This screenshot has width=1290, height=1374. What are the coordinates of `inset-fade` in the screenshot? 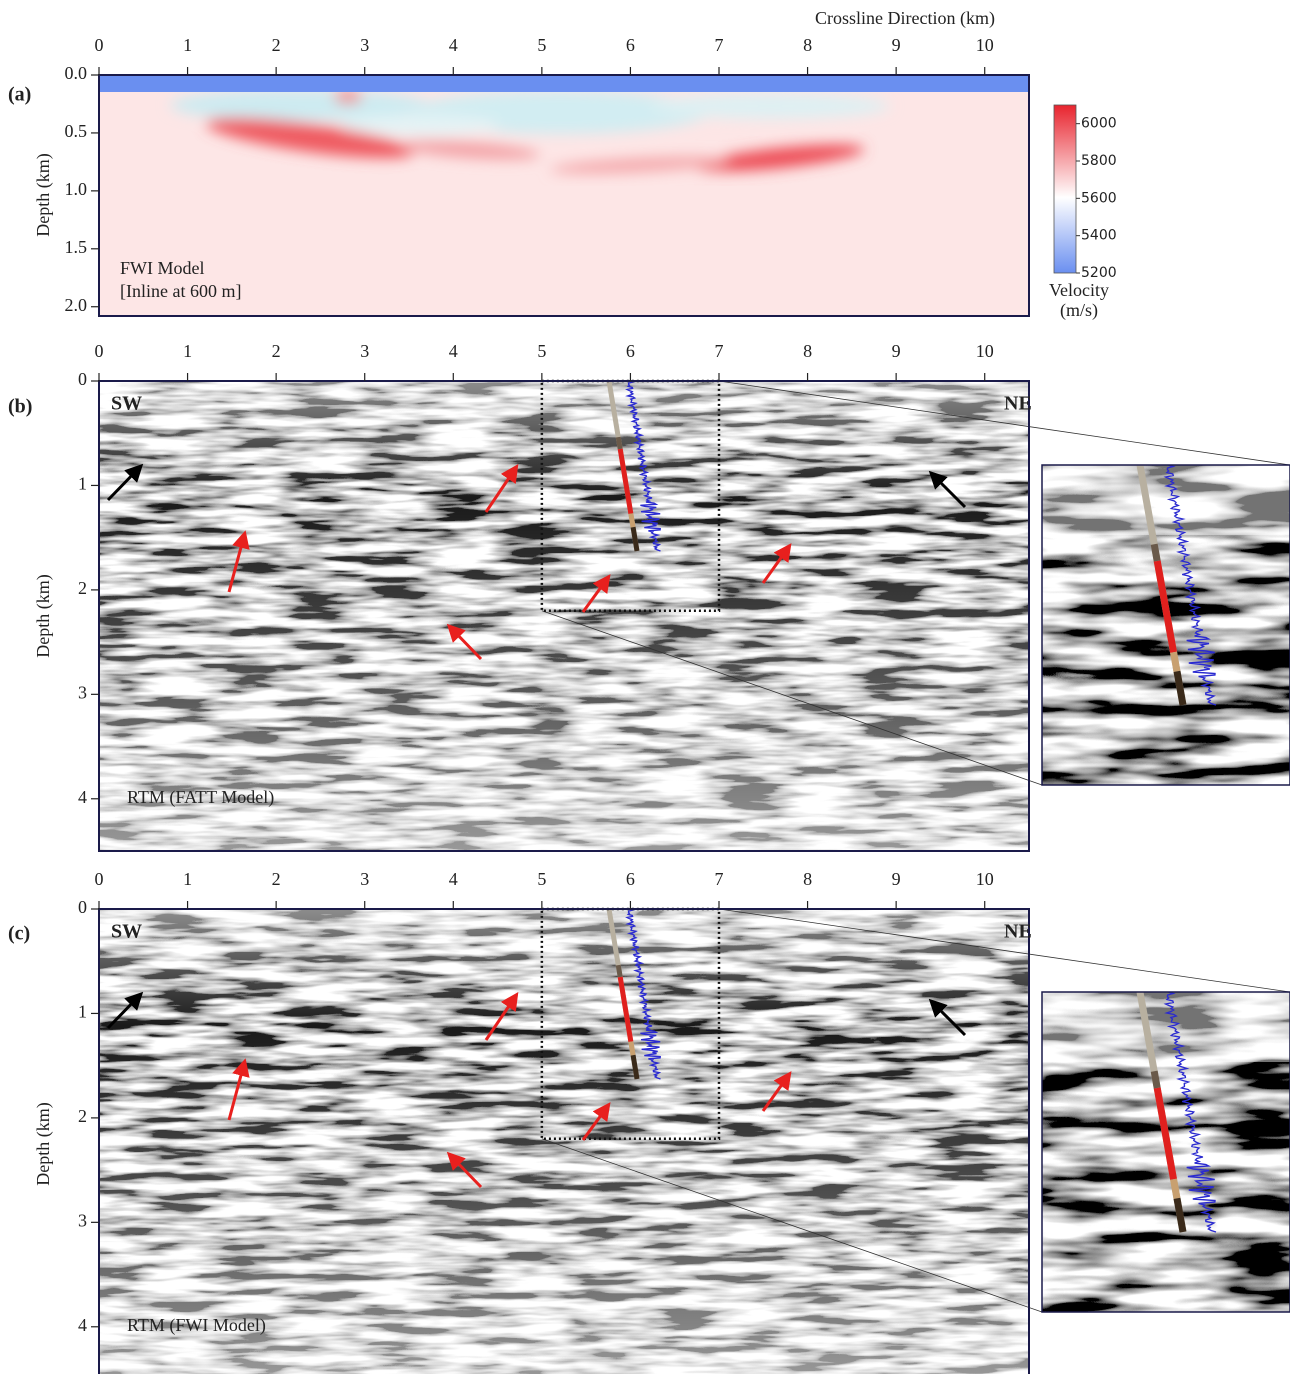 It's located at (1166, 1027).